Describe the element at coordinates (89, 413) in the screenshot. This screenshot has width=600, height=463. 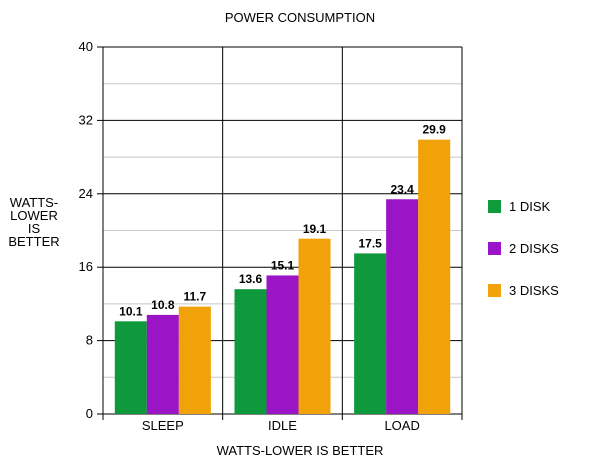
I see `y-tick-label: 0` at that location.